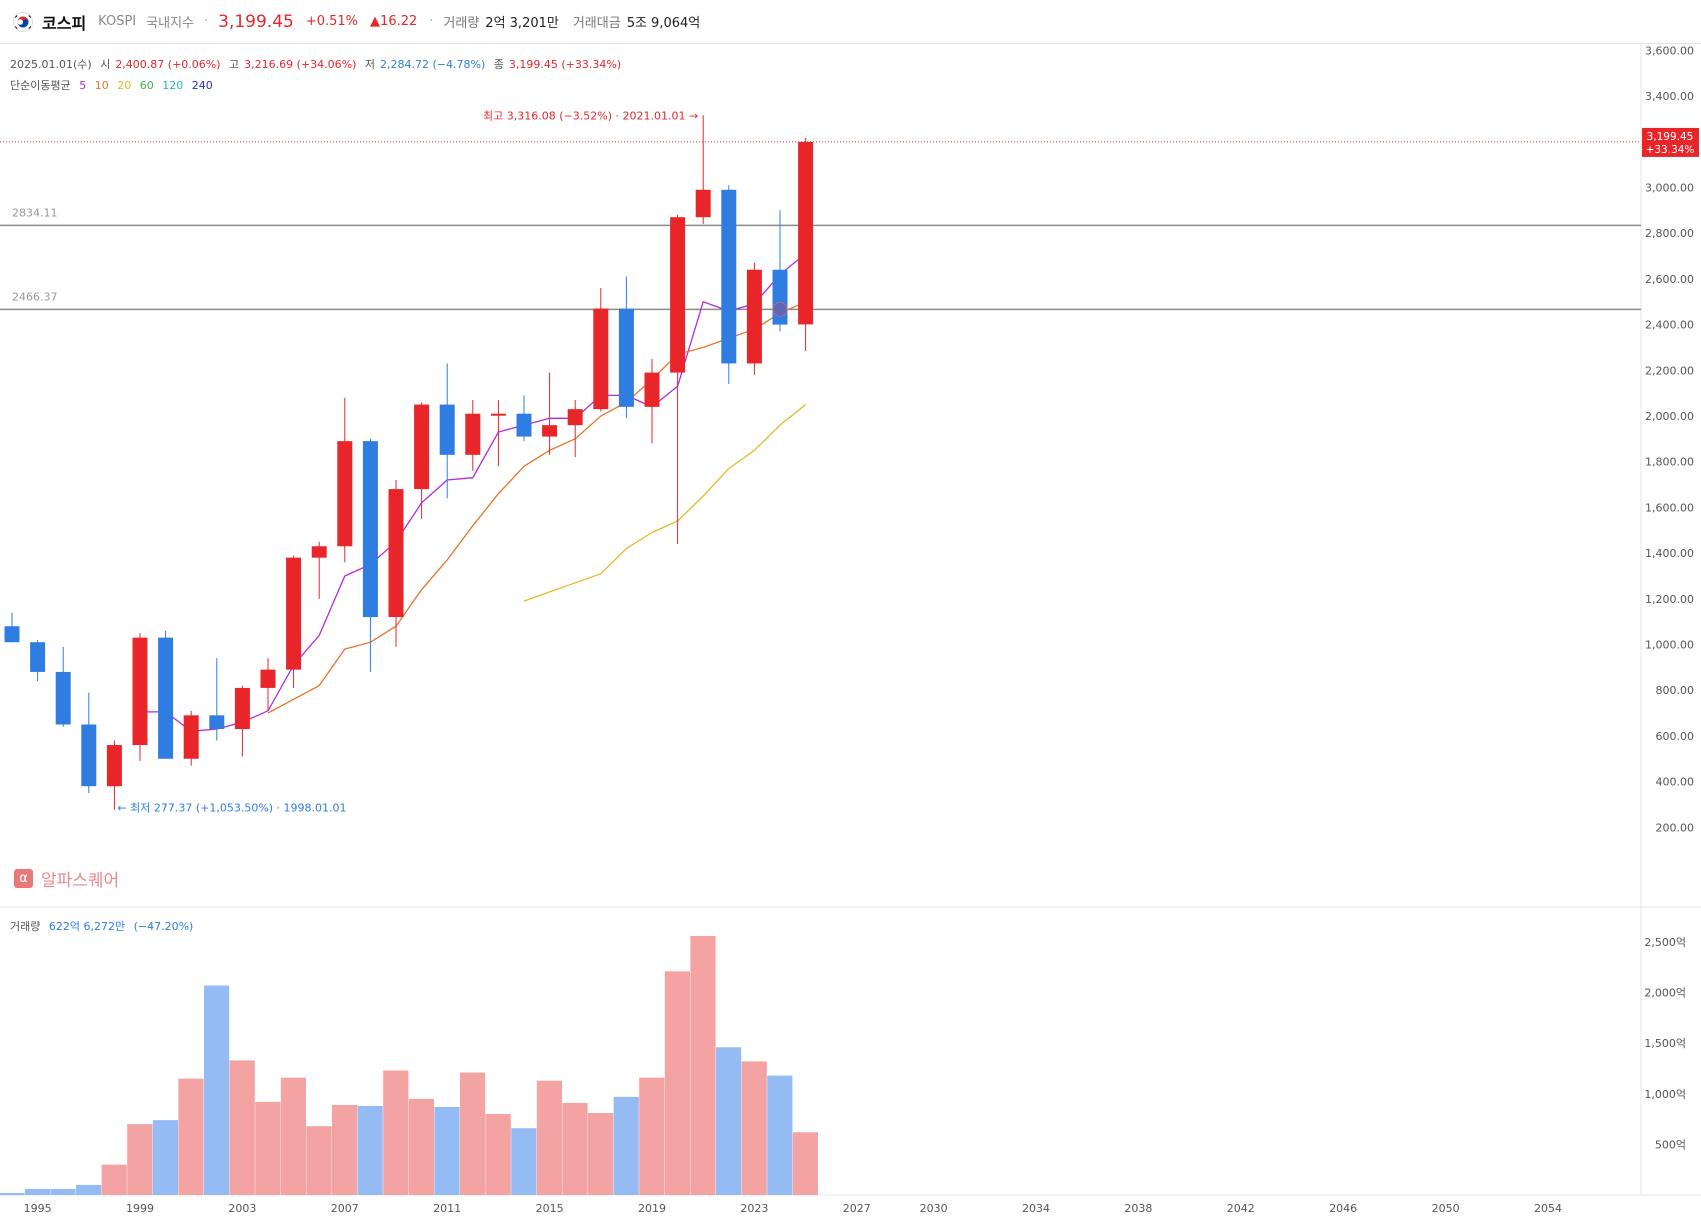 The width and height of the screenshot is (1701, 1223). I want to click on price-tag-value: 3,199.45, so click(1670, 137).